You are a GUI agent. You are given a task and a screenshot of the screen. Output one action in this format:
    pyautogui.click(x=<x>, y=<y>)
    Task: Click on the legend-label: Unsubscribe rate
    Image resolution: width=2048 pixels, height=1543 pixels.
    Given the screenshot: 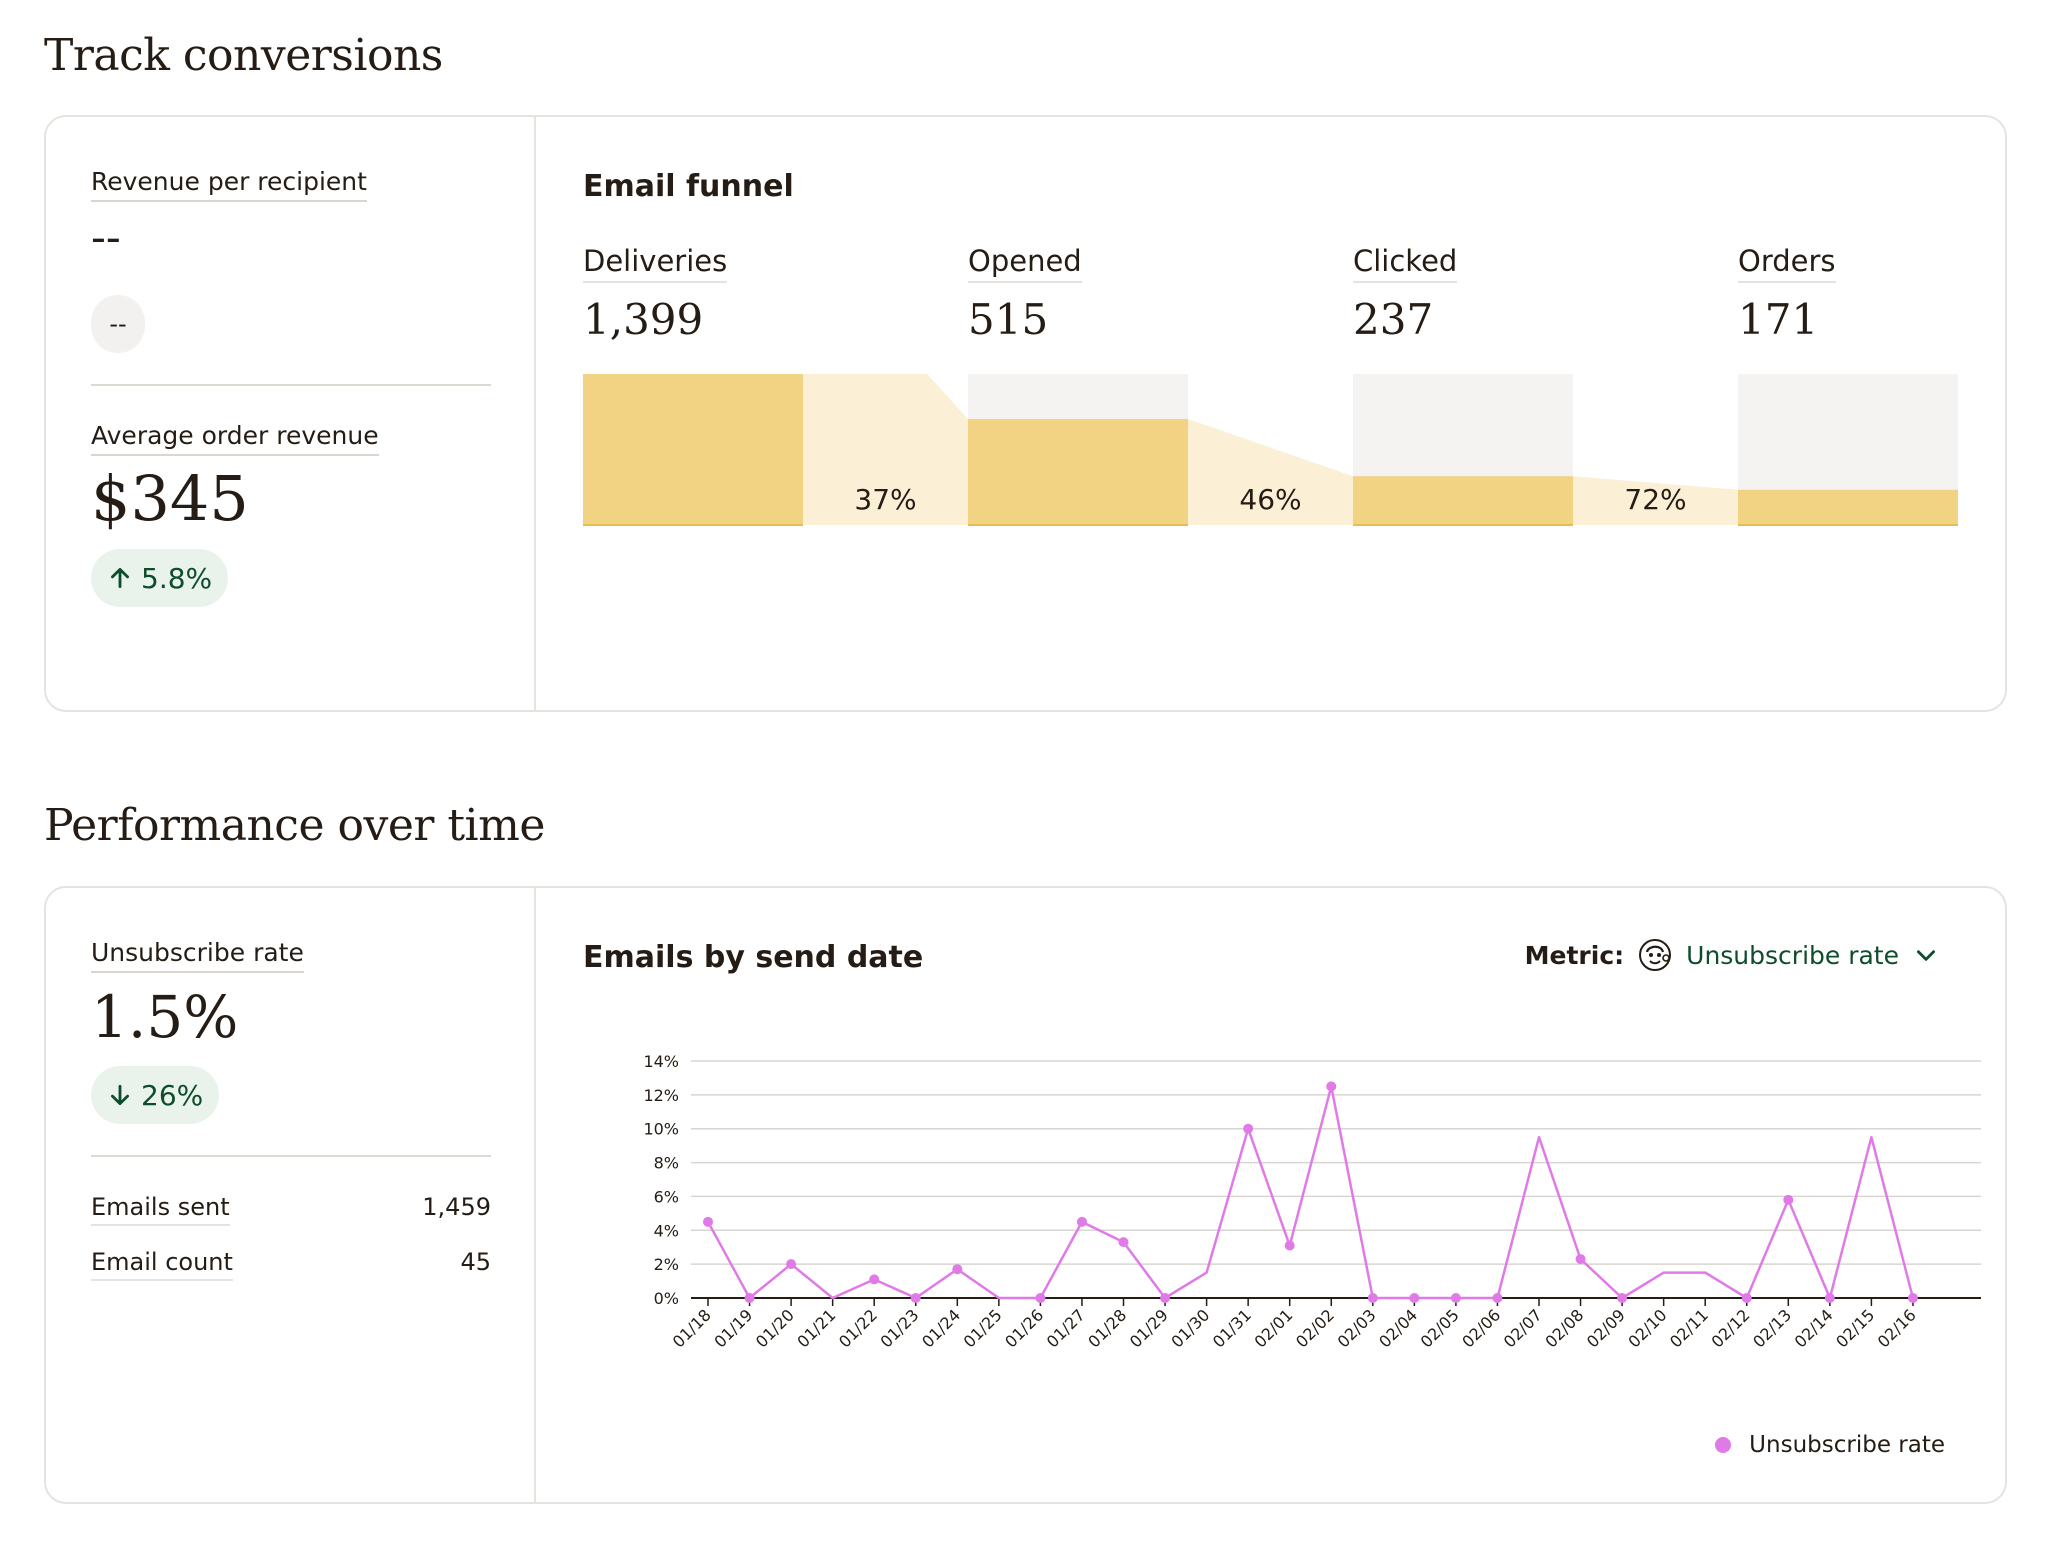 What is the action you would take?
    pyautogui.click(x=1847, y=1445)
    